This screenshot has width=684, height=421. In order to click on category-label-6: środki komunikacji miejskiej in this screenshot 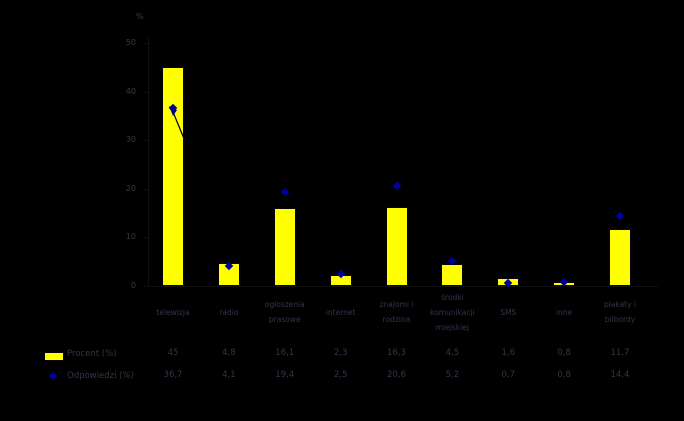, I will do `click(452, 312)`.